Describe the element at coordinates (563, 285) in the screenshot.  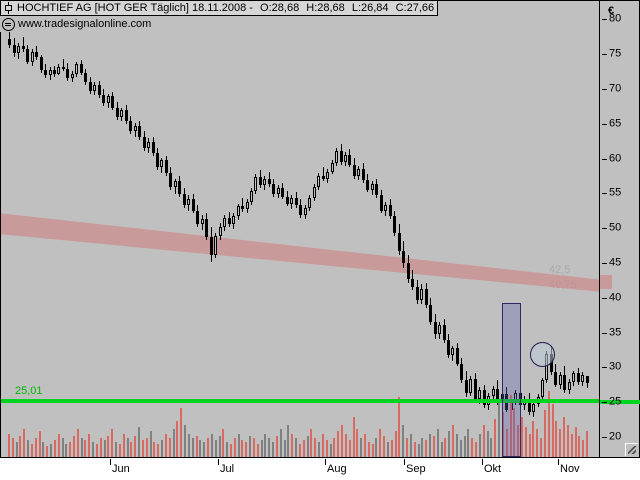
I see `band-lower-label: 40,75` at that location.